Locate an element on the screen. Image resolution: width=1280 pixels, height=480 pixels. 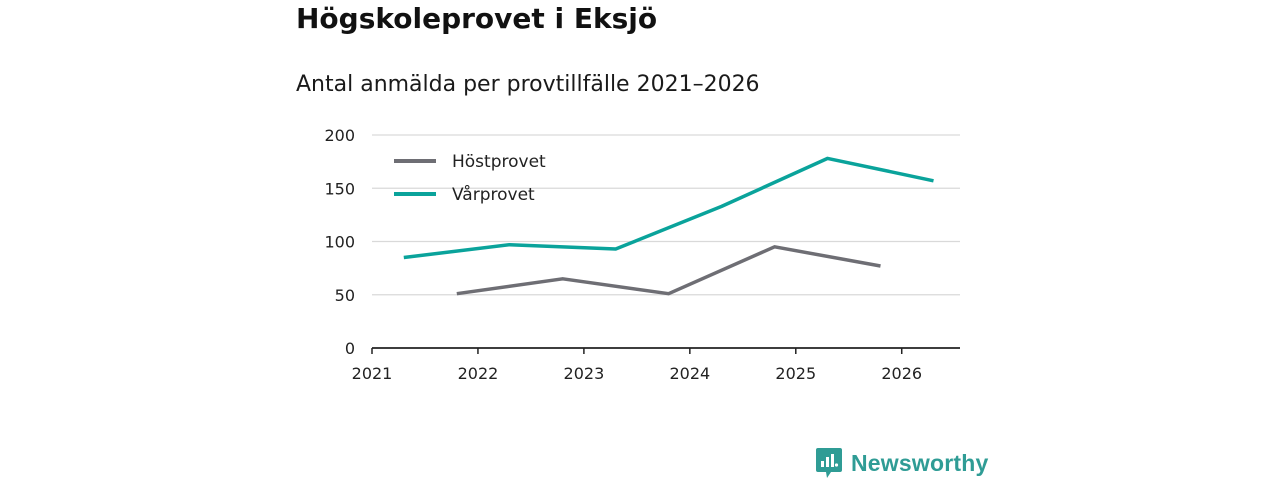
series-line-hostprovet is located at coordinates (668, 270).